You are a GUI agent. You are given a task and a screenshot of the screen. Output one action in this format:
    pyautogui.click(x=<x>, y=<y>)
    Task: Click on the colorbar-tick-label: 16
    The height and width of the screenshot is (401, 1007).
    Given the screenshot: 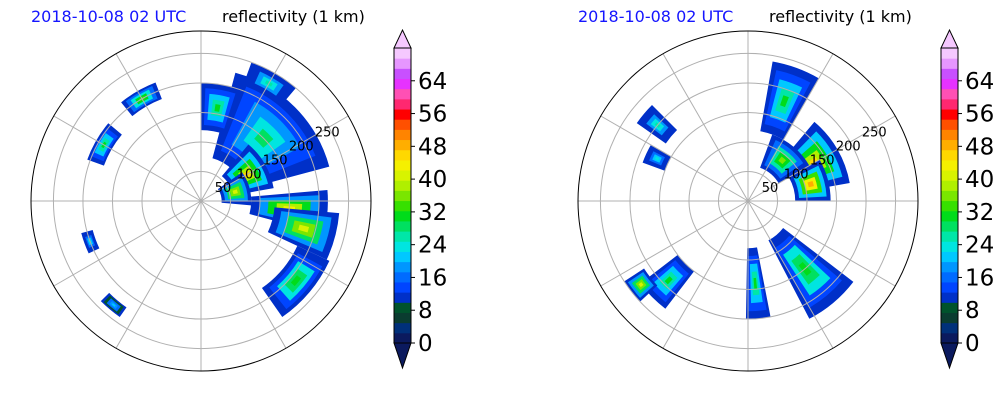 What is the action you would take?
    pyautogui.click(x=979, y=278)
    